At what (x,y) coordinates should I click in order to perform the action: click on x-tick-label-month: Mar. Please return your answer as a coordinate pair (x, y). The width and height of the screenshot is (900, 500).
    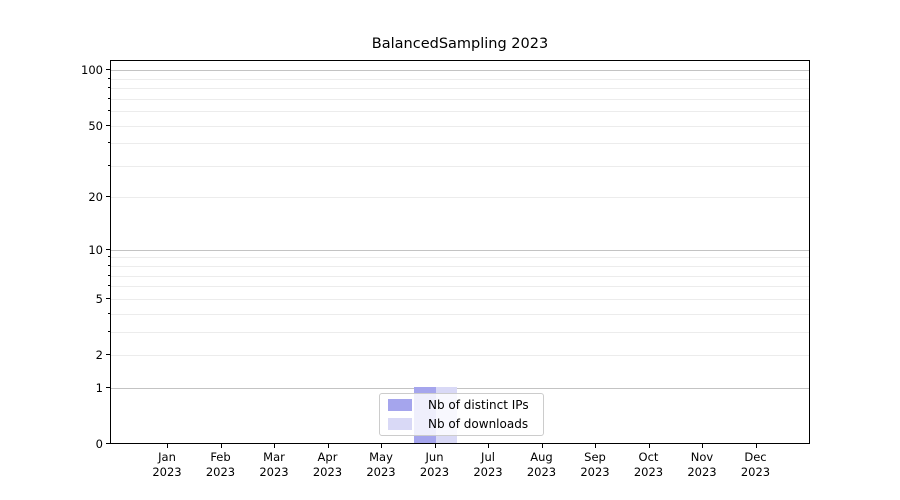
    Looking at the image, I should click on (274, 457).